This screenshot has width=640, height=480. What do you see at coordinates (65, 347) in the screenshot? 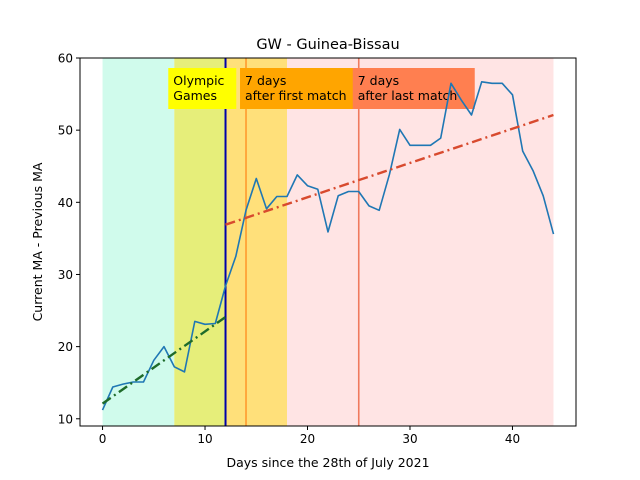
I see `y-tick-label: 20` at bounding box center [65, 347].